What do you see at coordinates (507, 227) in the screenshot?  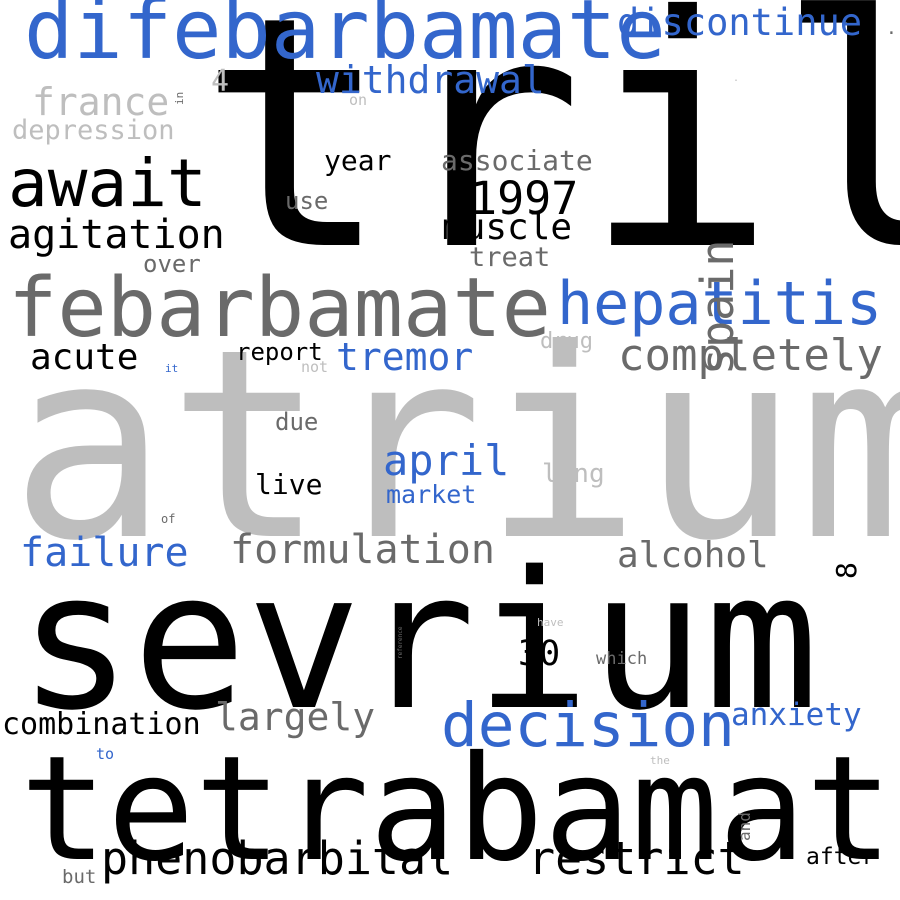 I see `word-muscle: muscle` at bounding box center [507, 227].